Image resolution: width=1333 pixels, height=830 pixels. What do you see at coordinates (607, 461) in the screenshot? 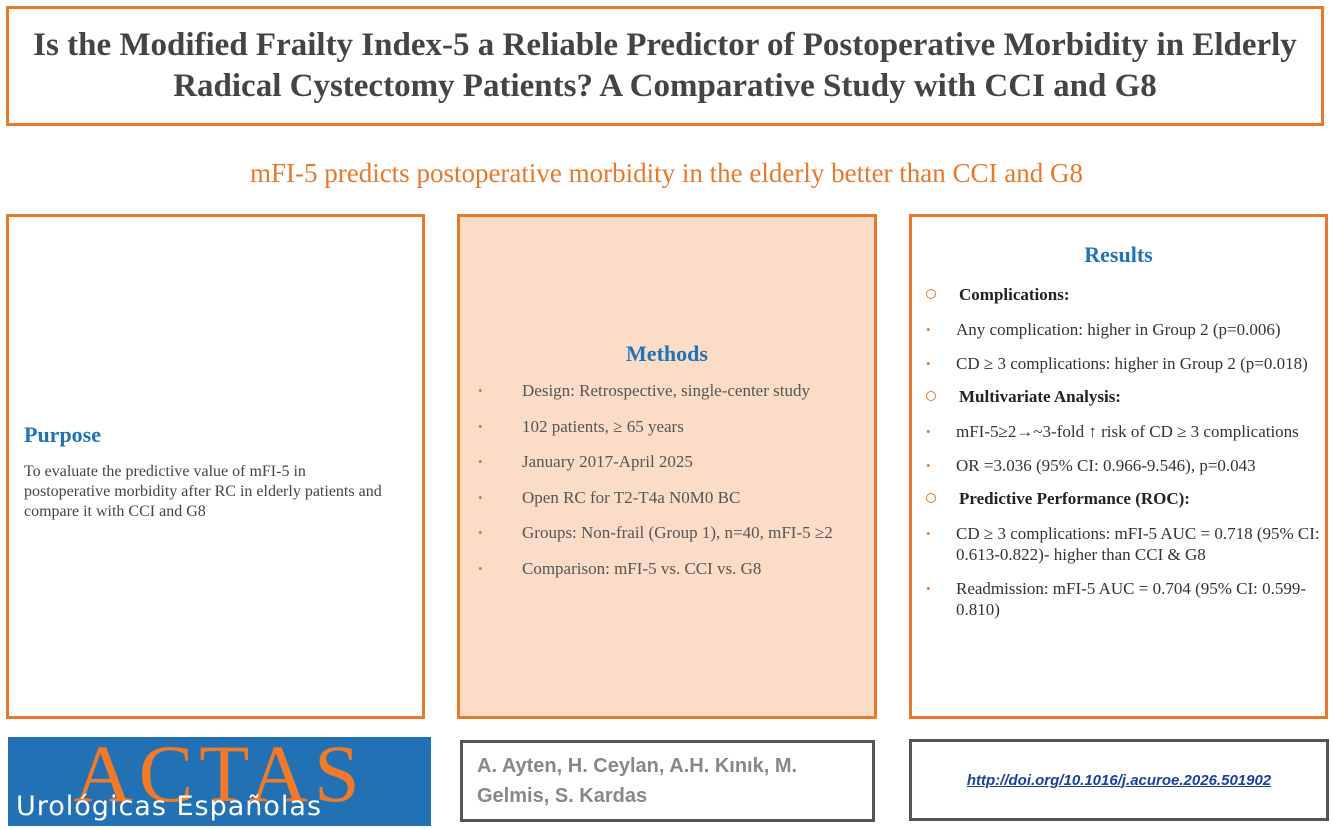
I see `methods-item-text: January 2017-April 2025` at bounding box center [607, 461].